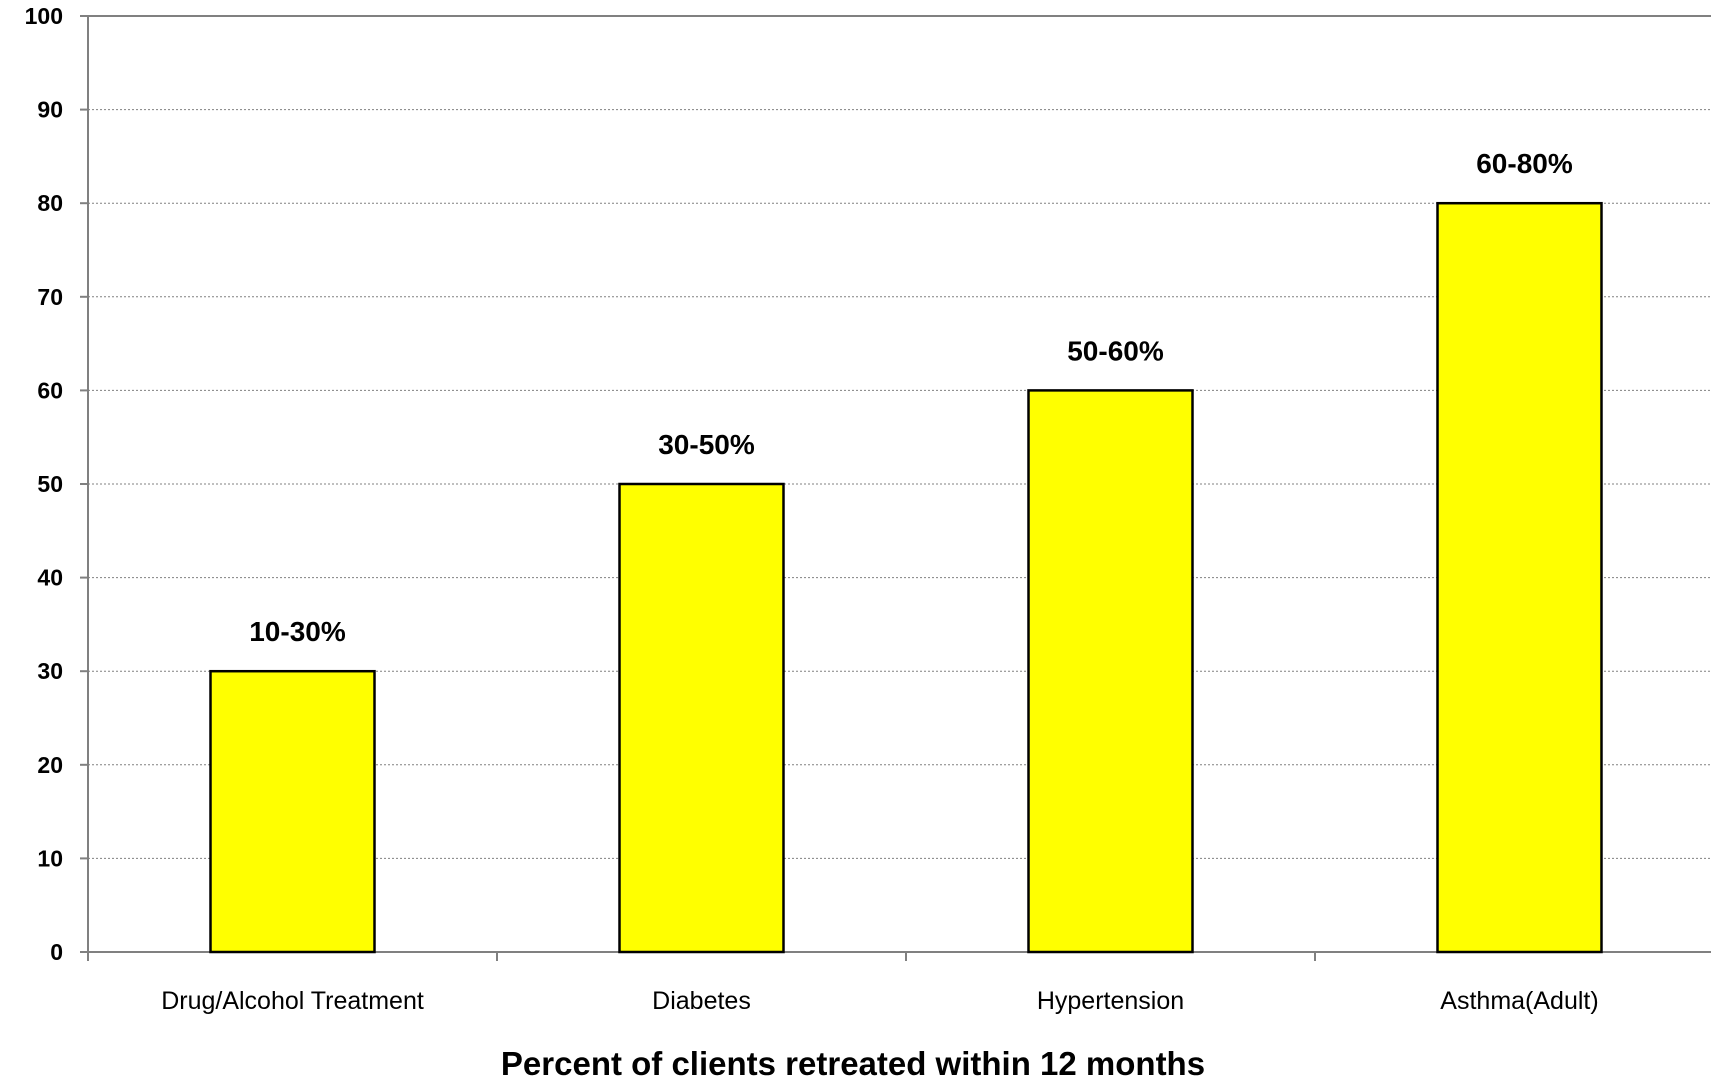  What do you see at coordinates (50, 203) in the screenshot?
I see `y-tick-label: 80` at bounding box center [50, 203].